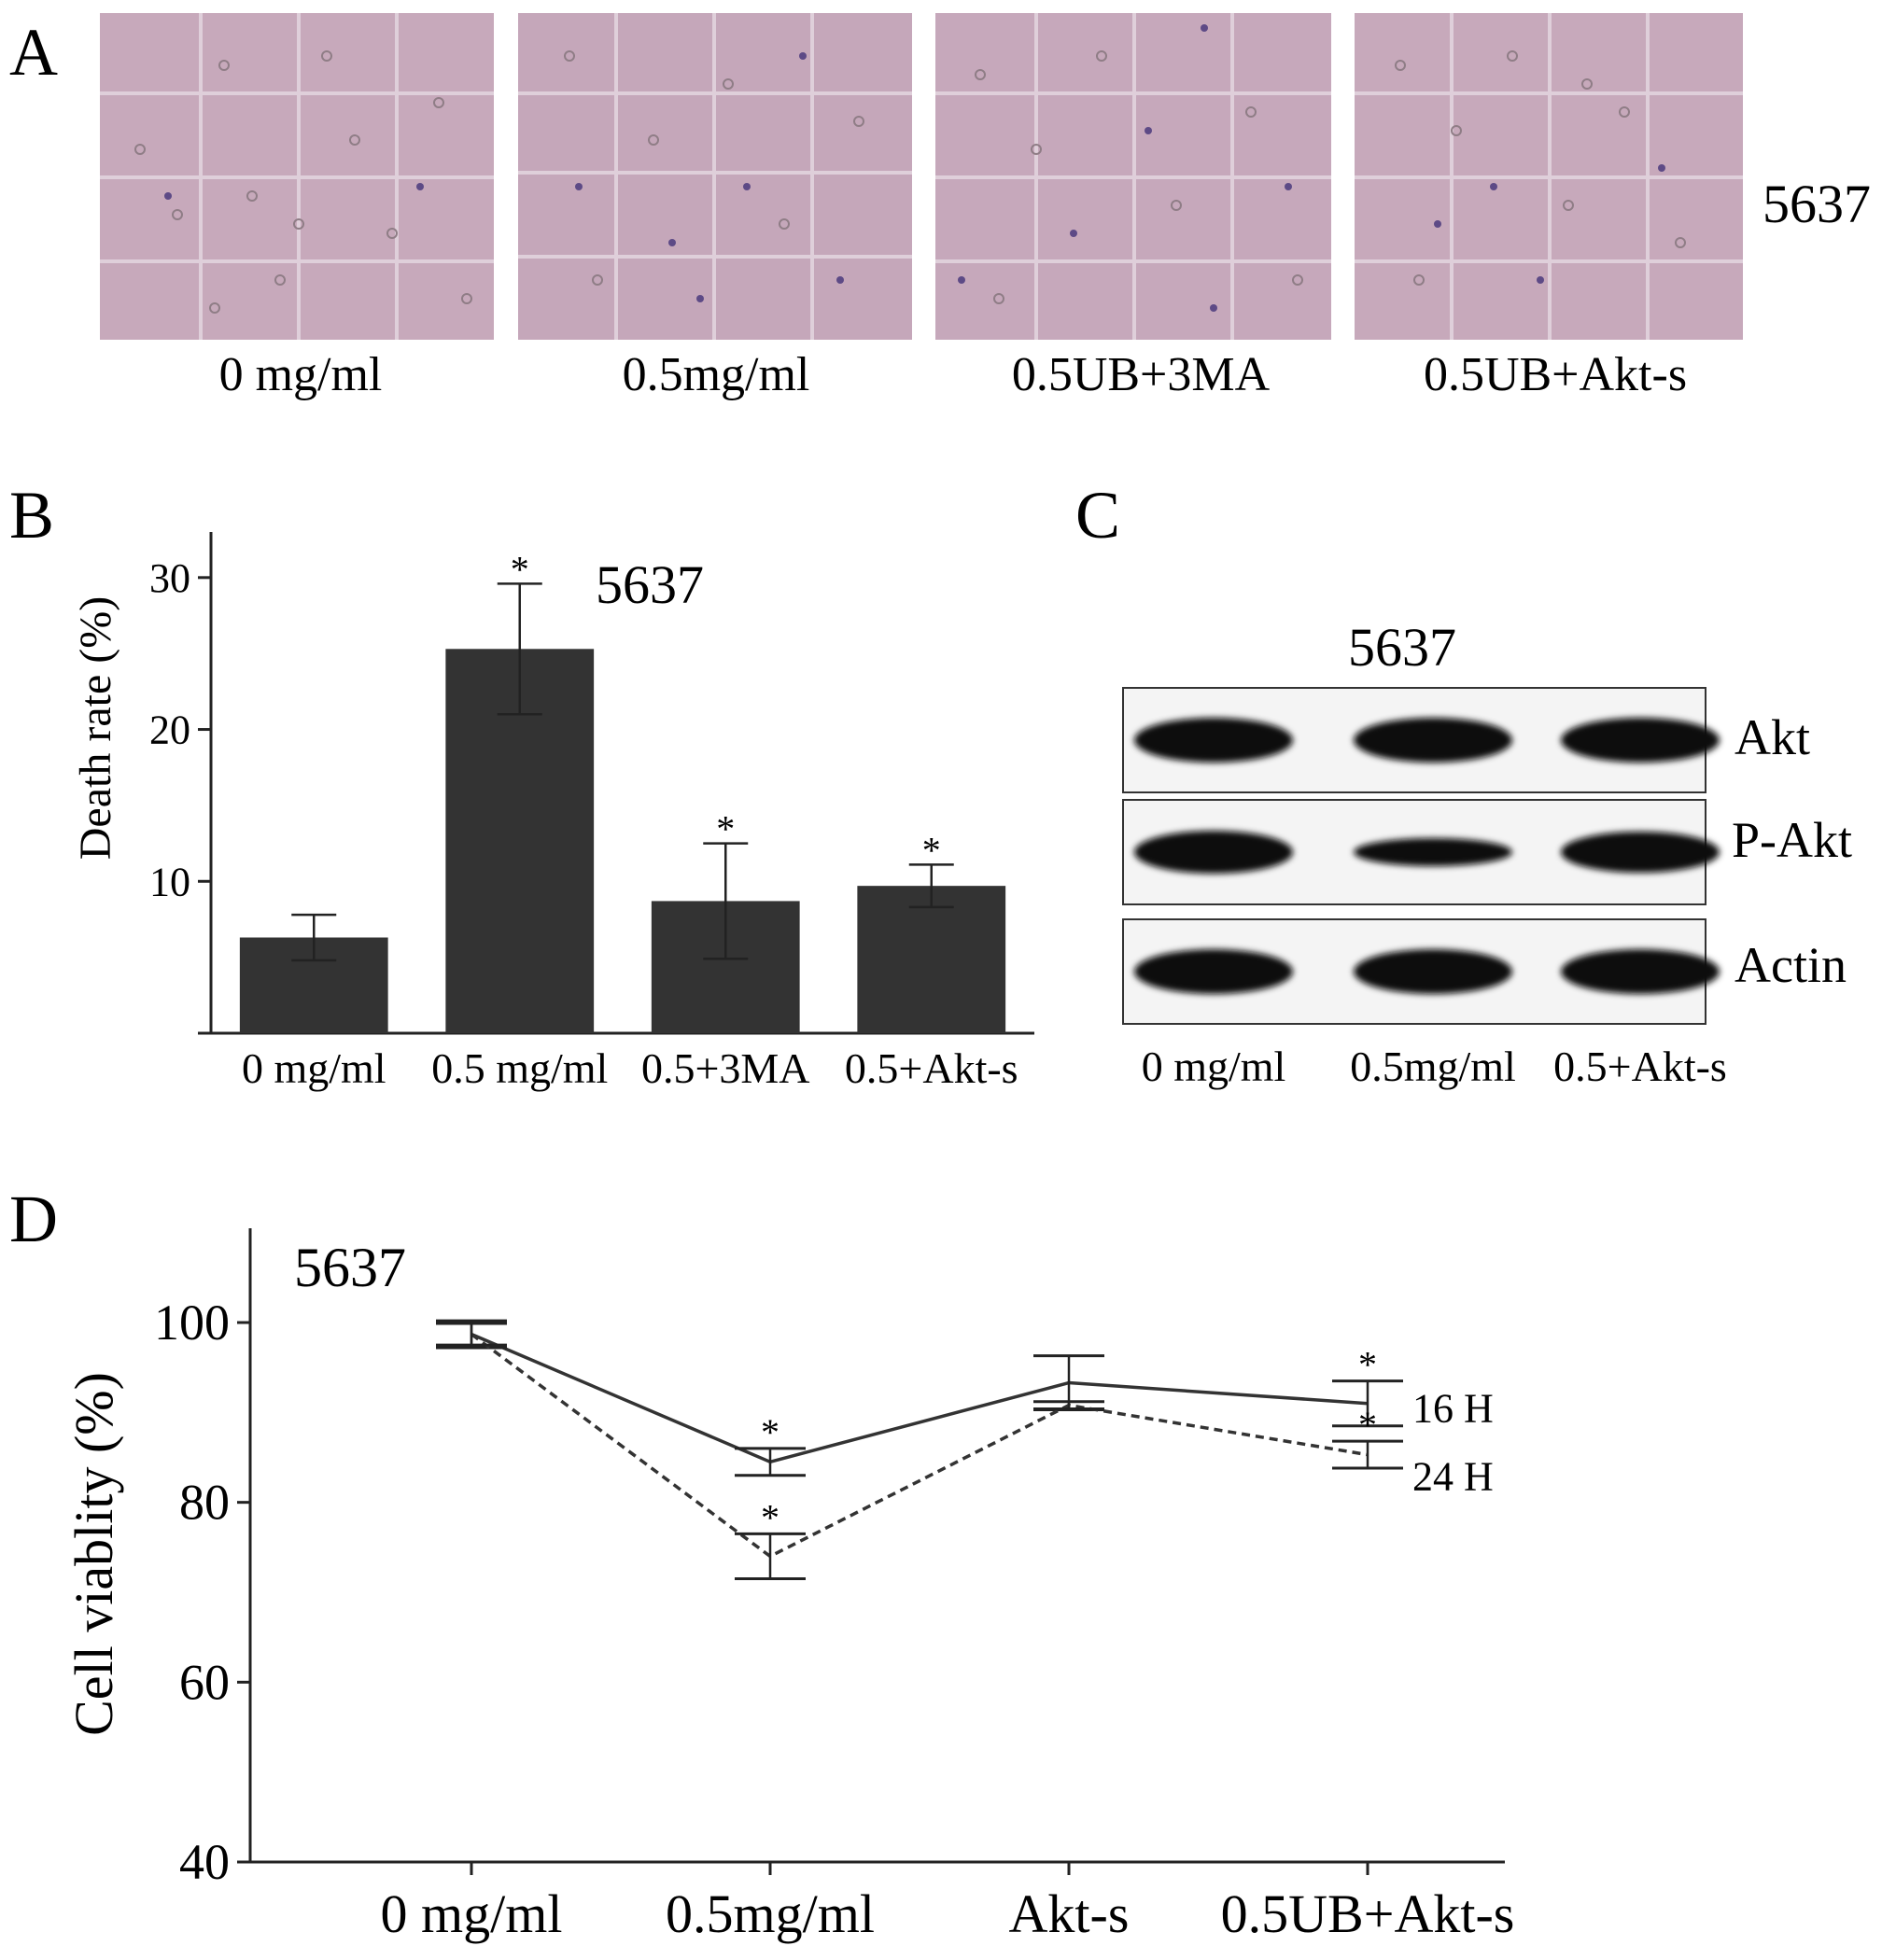 Image resolution: width=1896 pixels, height=1960 pixels. I want to click on panel-b-y-tick-label: 10, so click(169, 881).